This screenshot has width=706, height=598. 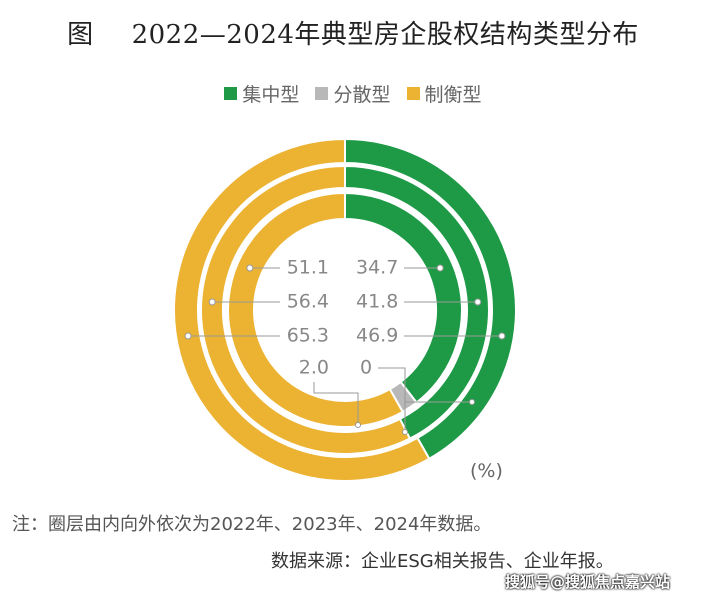 What do you see at coordinates (366, 368) in the screenshot?
I see `label-dispersed-zero: 0` at bounding box center [366, 368].